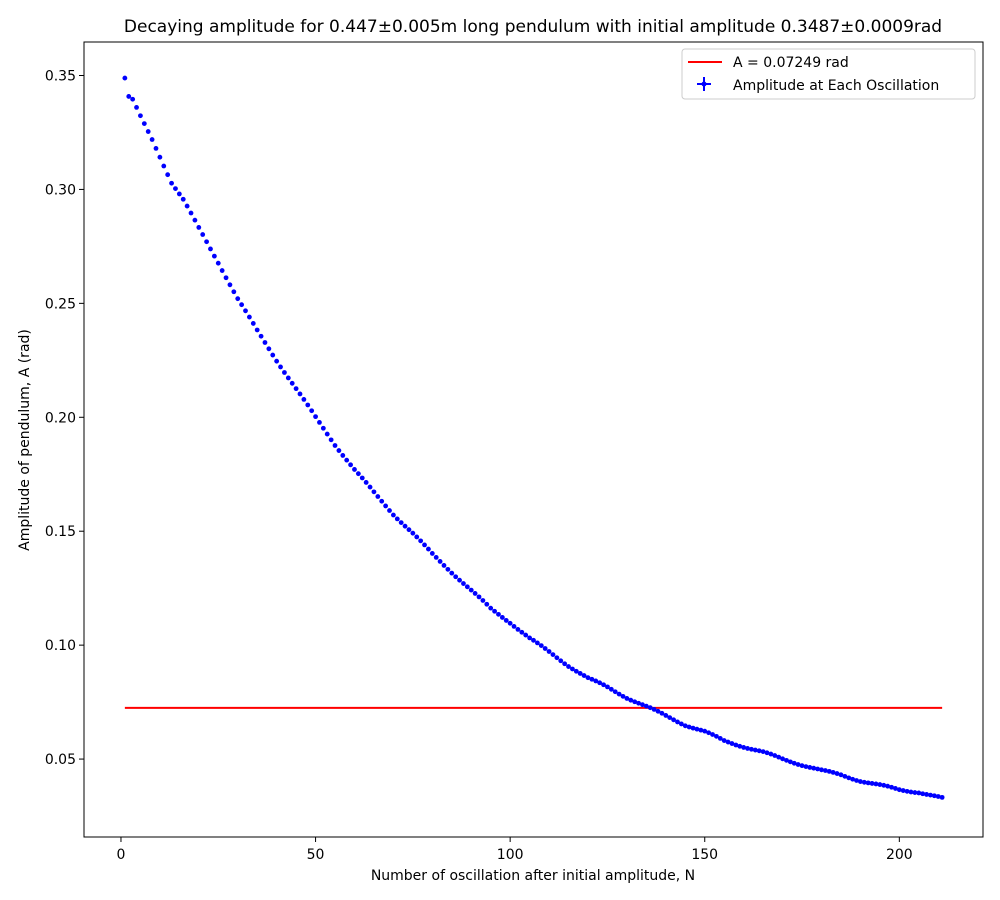 This screenshot has width=1000, height=900. What do you see at coordinates (60, 304) in the screenshot?
I see `y-tick-label: 0.25` at bounding box center [60, 304].